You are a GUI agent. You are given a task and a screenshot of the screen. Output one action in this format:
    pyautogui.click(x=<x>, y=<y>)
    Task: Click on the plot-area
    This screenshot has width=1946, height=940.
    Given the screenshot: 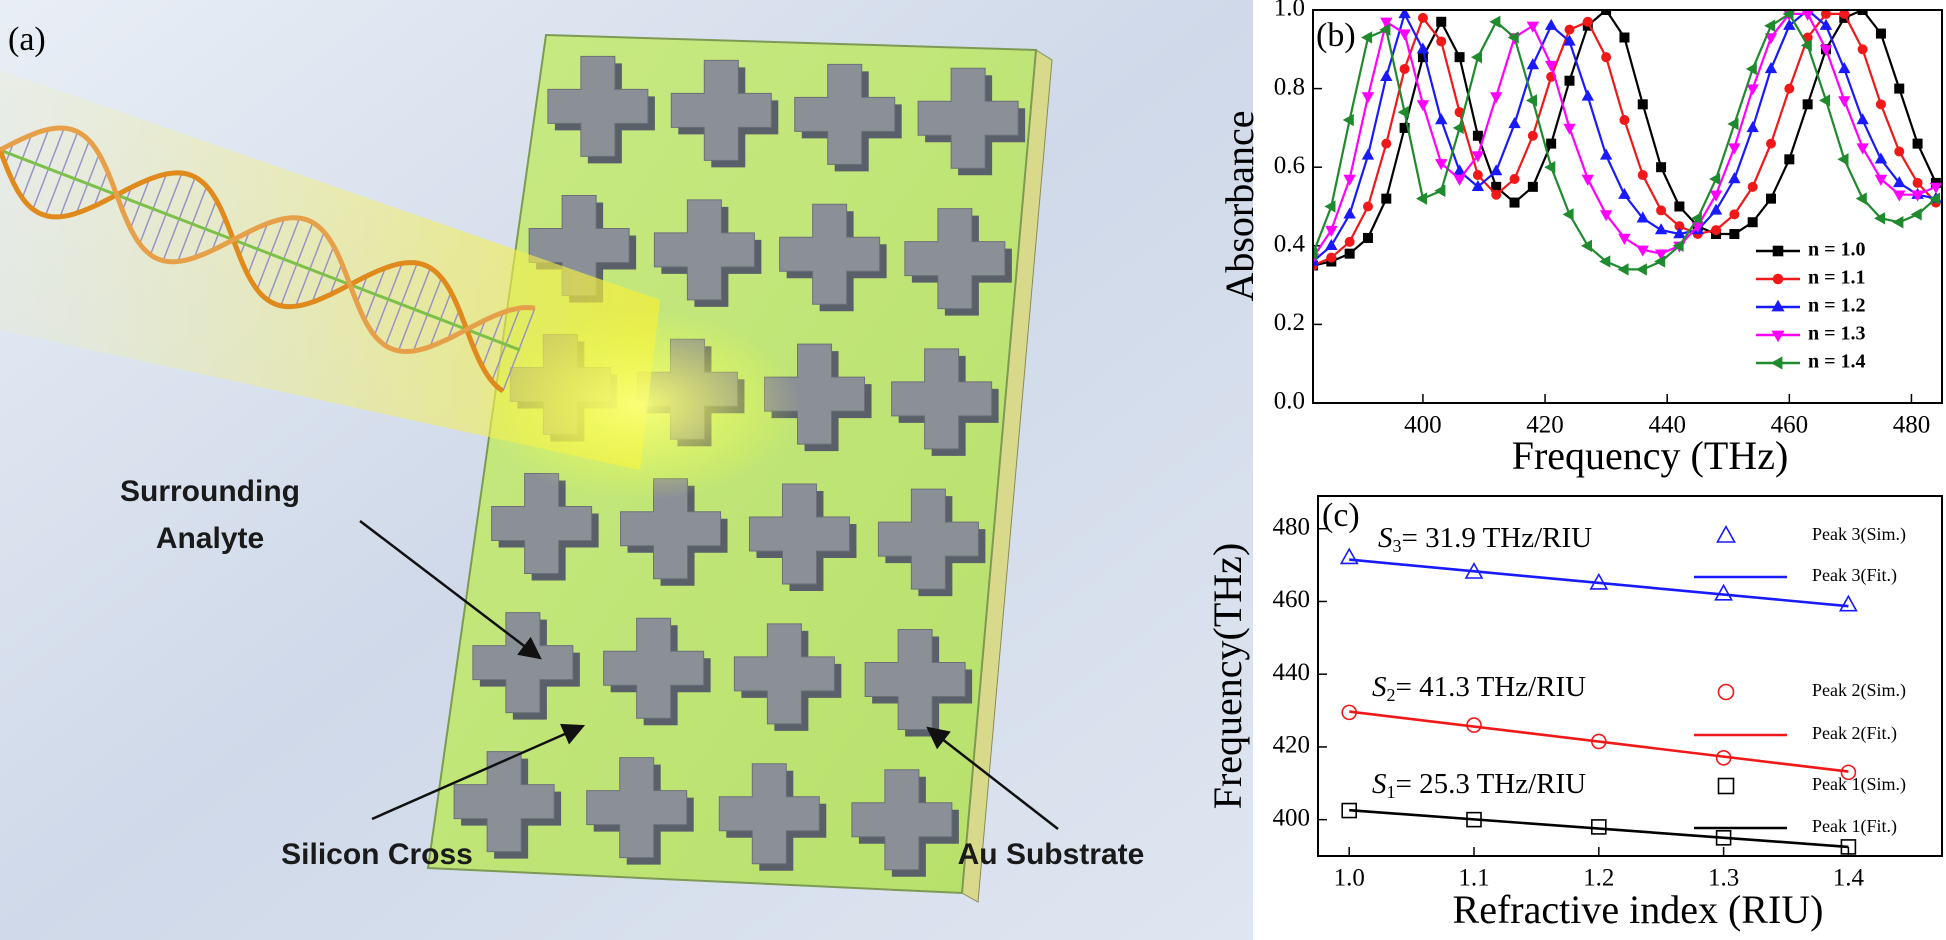 What is the action you would take?
    pyautogui.click(x=1630, y=676)
    